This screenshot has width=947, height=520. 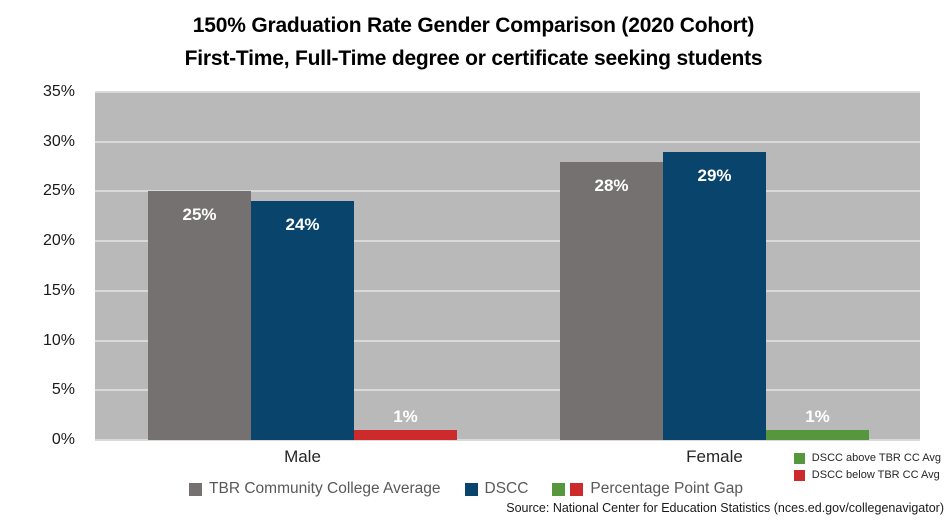 I want to click on bar-value-label-male-percentage-point-gap: 1%, so click(x=405, y=416).